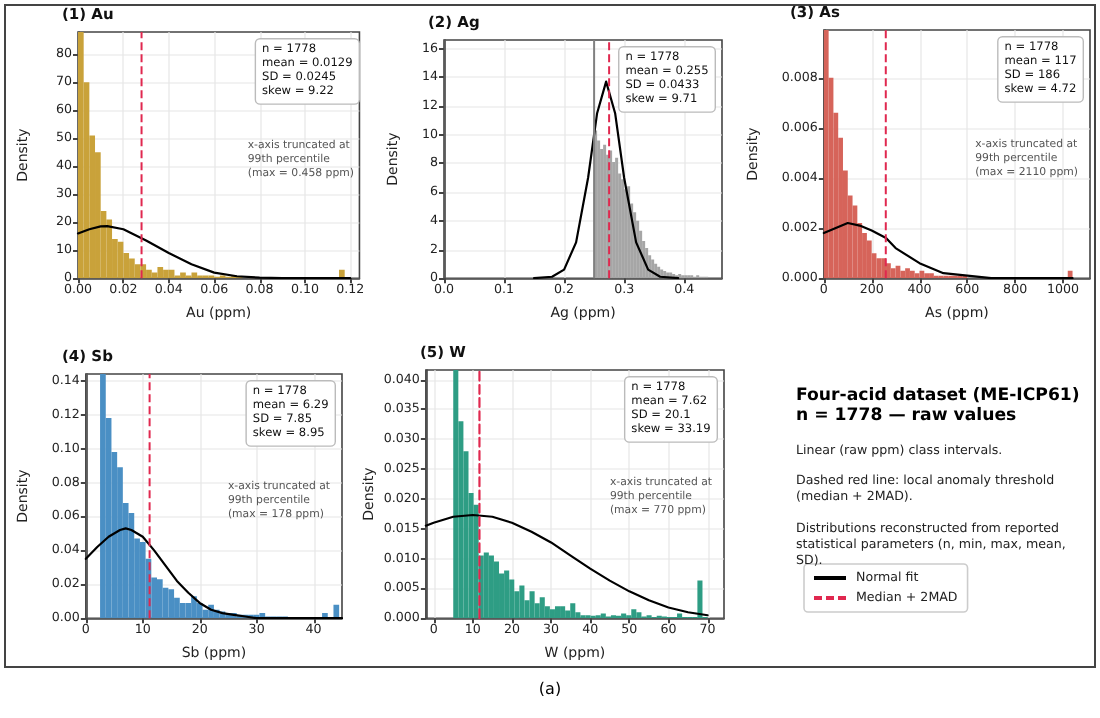 The width and height of the screenshot is (1100, 718). Describe the element at coordinates (907, 417) in the screenshot. I see `text: n = 1778 — raw values` at that location.